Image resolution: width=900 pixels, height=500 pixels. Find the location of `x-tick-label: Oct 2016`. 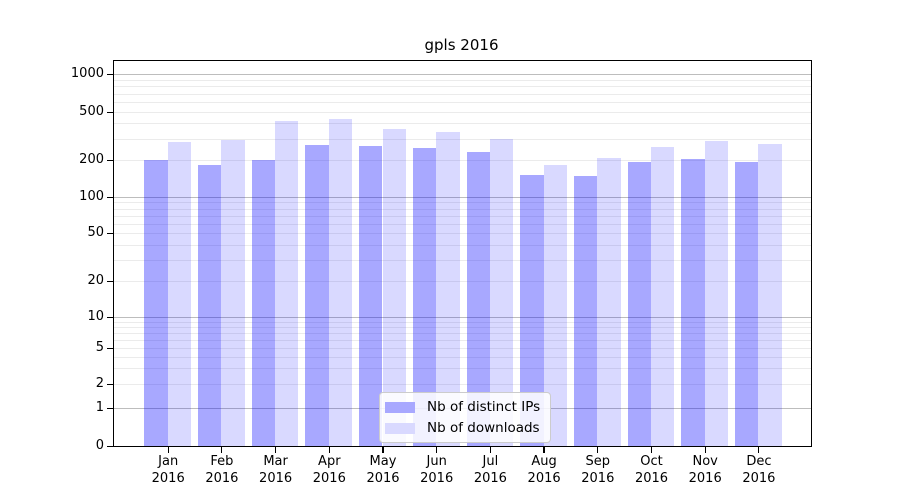

x-tick-label: Oct 2016 is located at coordinates (651, 470).